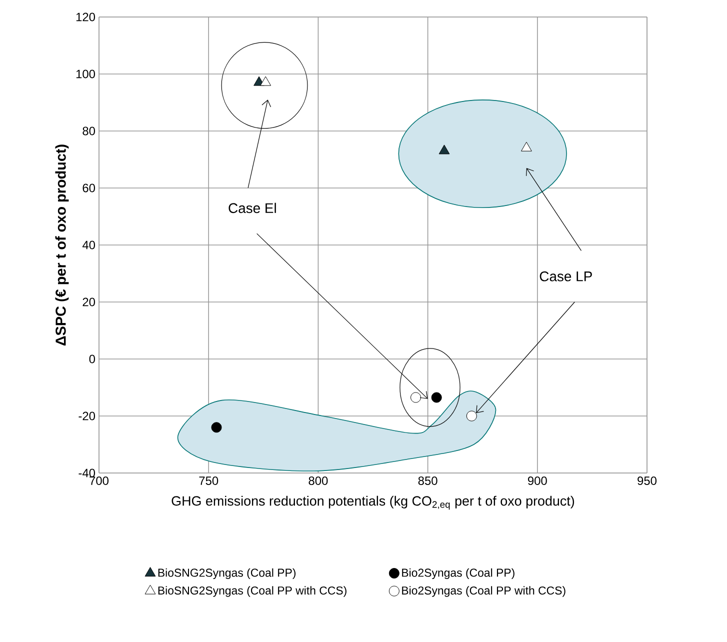 This screenshot has height=642, width=727. Describe the element at coordinates (537, 480) in the screenshot. I see `x-tick-label: 900` at that location.